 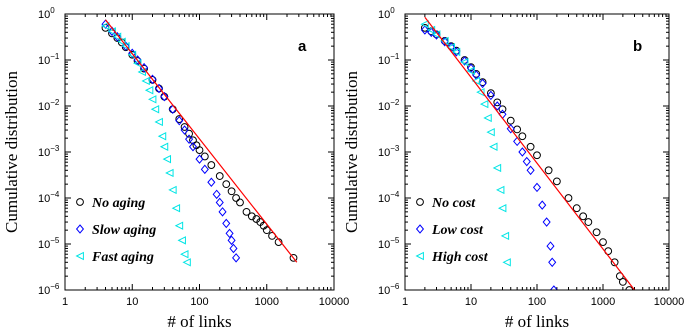 What do you see at coordinates (351, 152) in the screenshot?
I see `y-axis-label: Cumulative distribution` at bounding box center [351, 152].